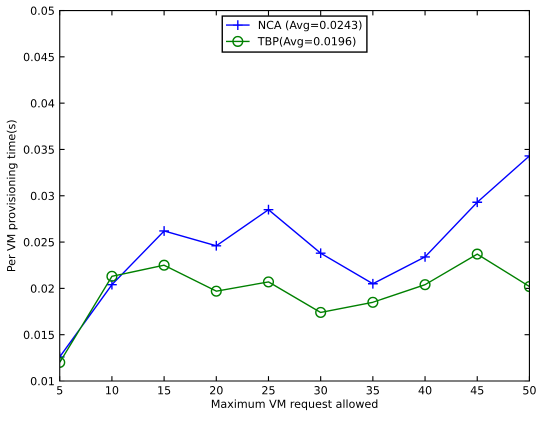  Describe the element at coordinates (310, 26) in the screenshot. I see `legend-label: NCA (Avg=0.0243)` at that location.